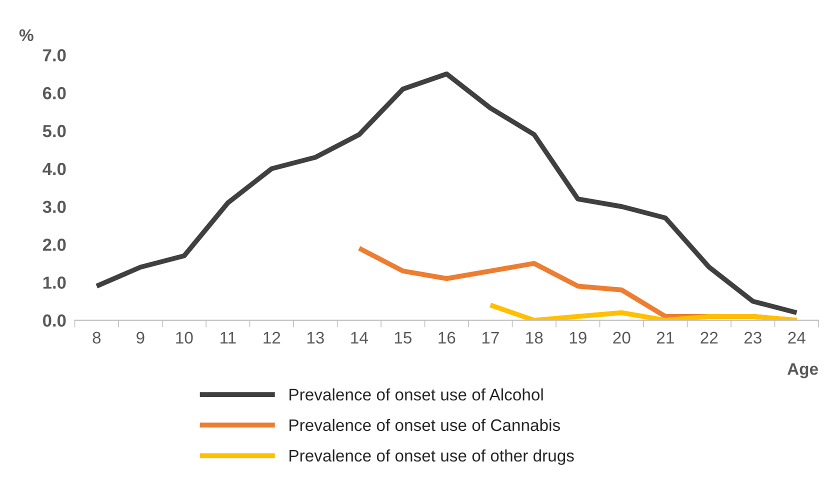 This screenshot has height=478, width=831. I want to click on y-tick-label: 0.0, so click(54, 320).